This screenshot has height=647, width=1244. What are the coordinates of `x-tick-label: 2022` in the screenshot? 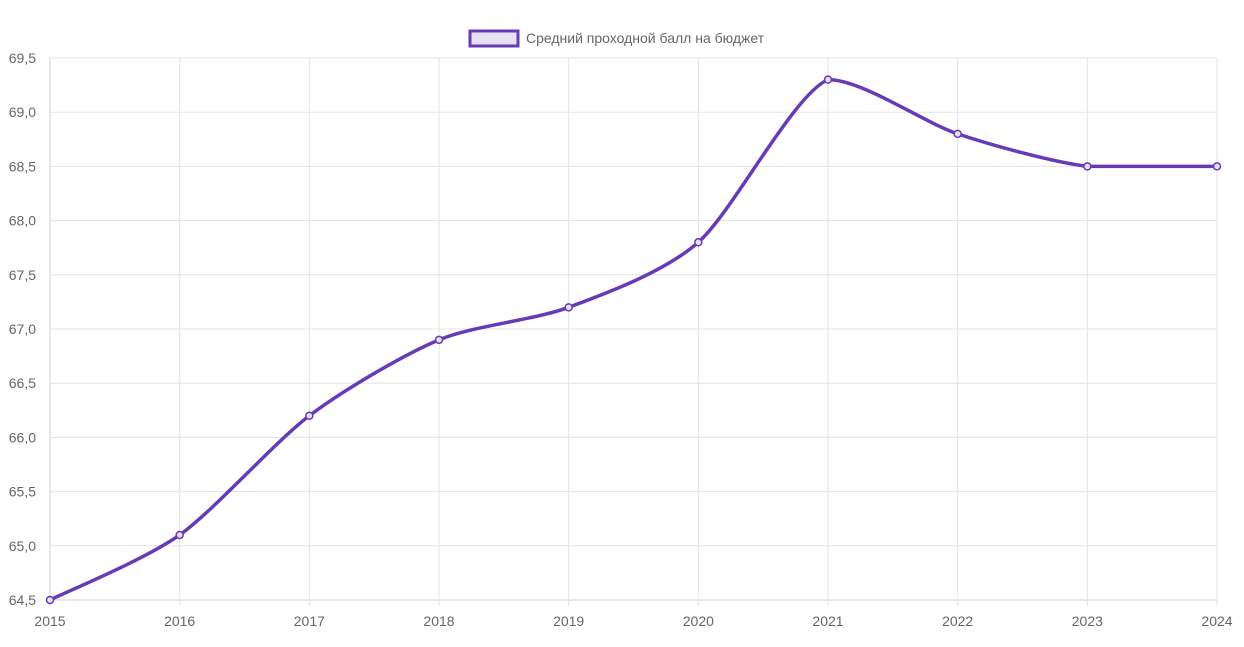 It's located at (957, 621).